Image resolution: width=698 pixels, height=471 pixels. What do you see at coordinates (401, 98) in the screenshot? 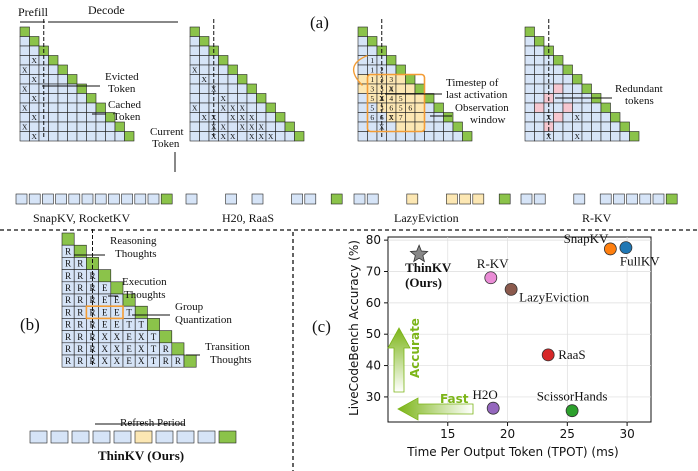
I see `activation-timestep: 5` at bounding box center [401, 98].